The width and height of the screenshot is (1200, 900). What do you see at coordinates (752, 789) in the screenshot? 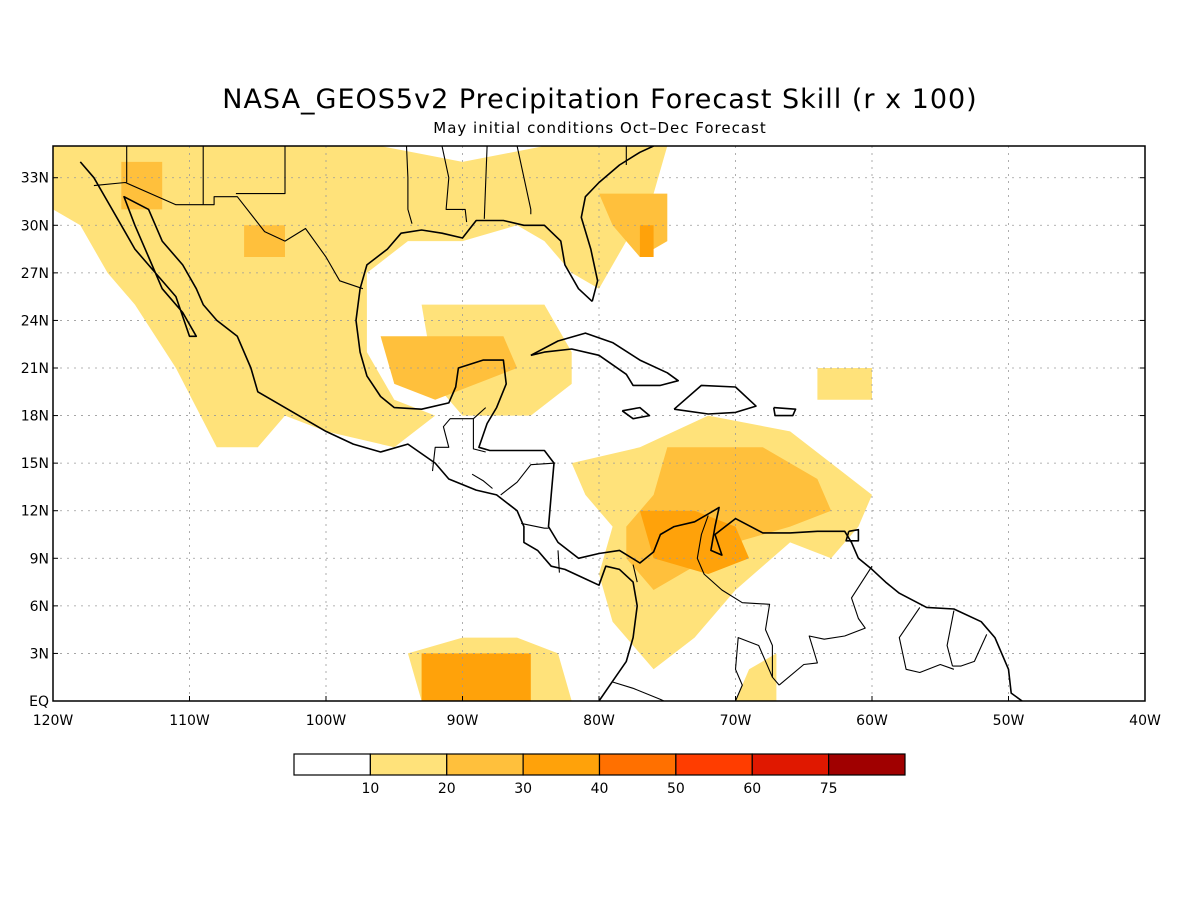
I see `colorbar-label: 60` at bounding box center [752, 789].